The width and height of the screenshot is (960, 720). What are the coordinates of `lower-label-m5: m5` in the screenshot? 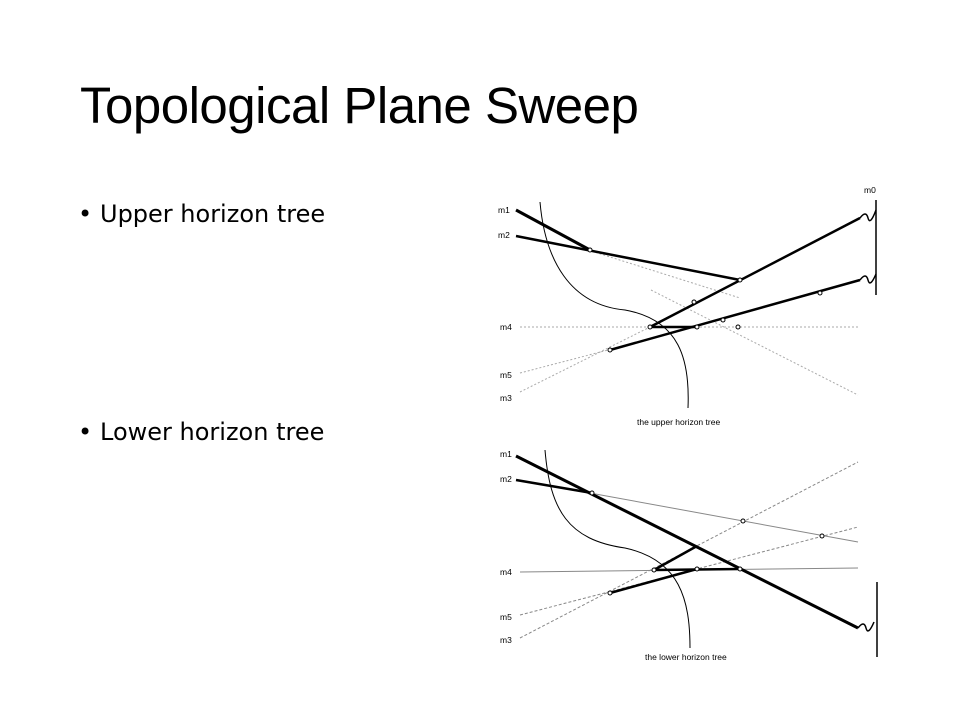 It's located at (506, 617).